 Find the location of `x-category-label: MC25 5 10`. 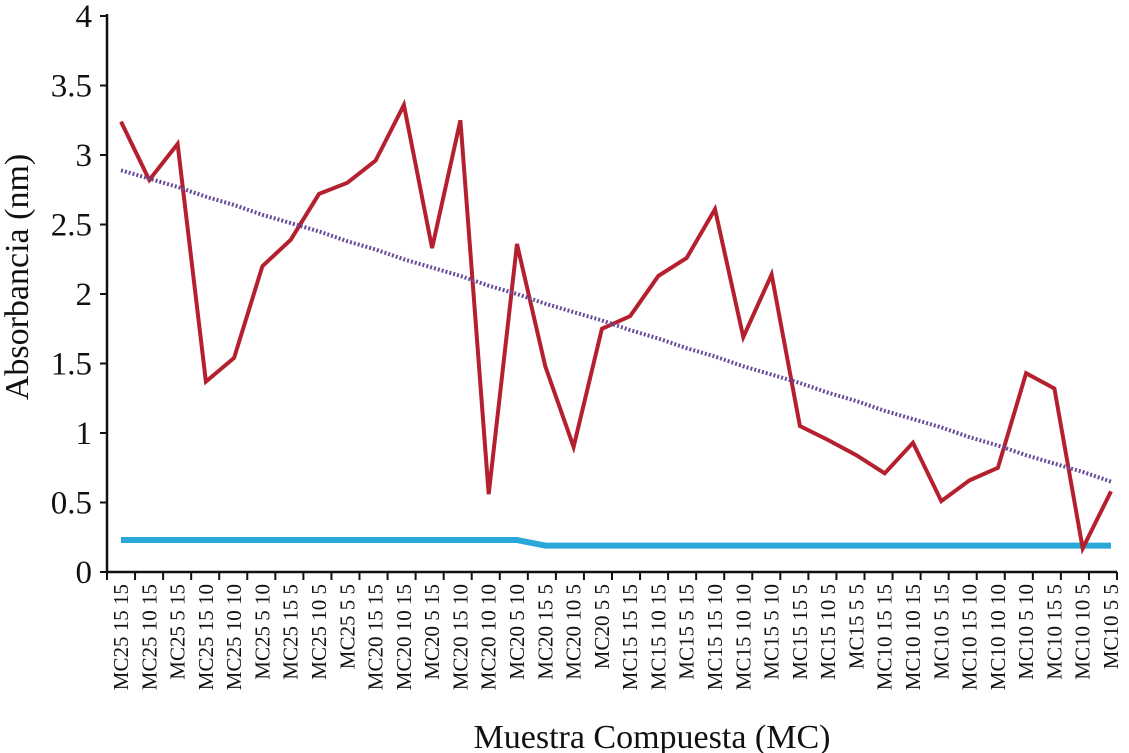

x-category-label: MC25 5 10 is located at coordinates (262, 632).